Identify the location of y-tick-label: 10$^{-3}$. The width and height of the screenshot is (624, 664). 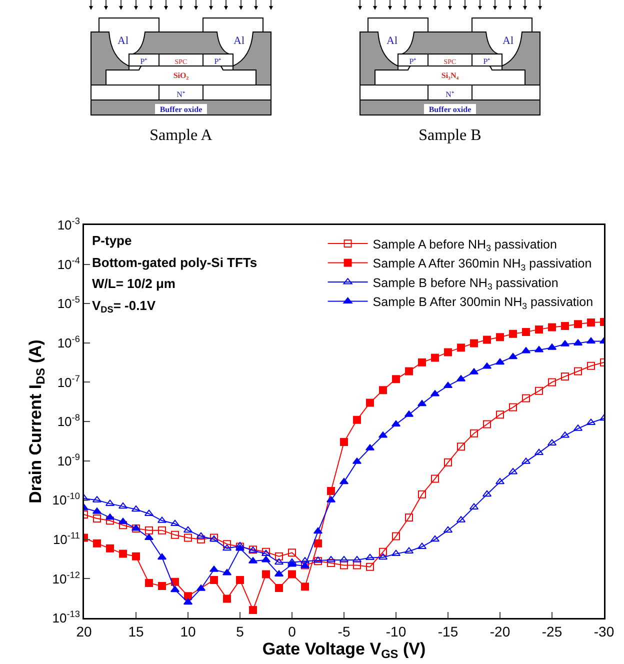
(68, 224).